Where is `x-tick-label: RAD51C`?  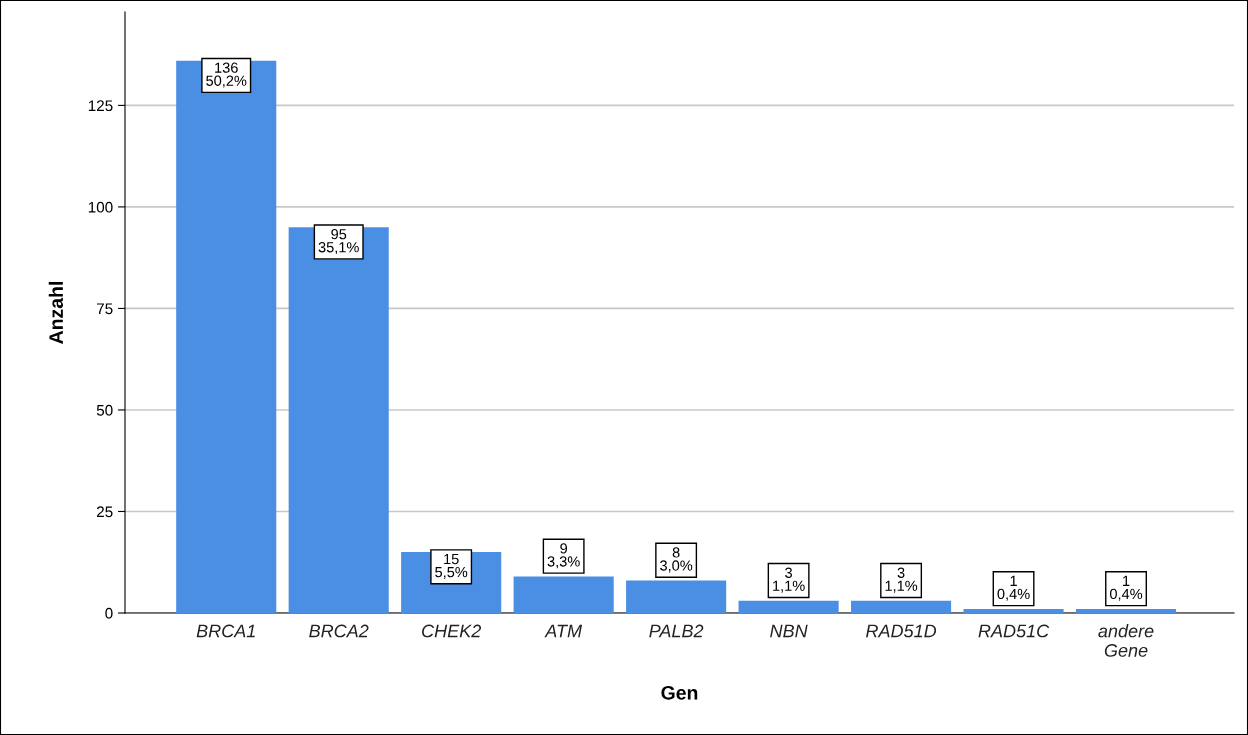 x-tick-label: RAD51C is located at coordinates (1014, 631).